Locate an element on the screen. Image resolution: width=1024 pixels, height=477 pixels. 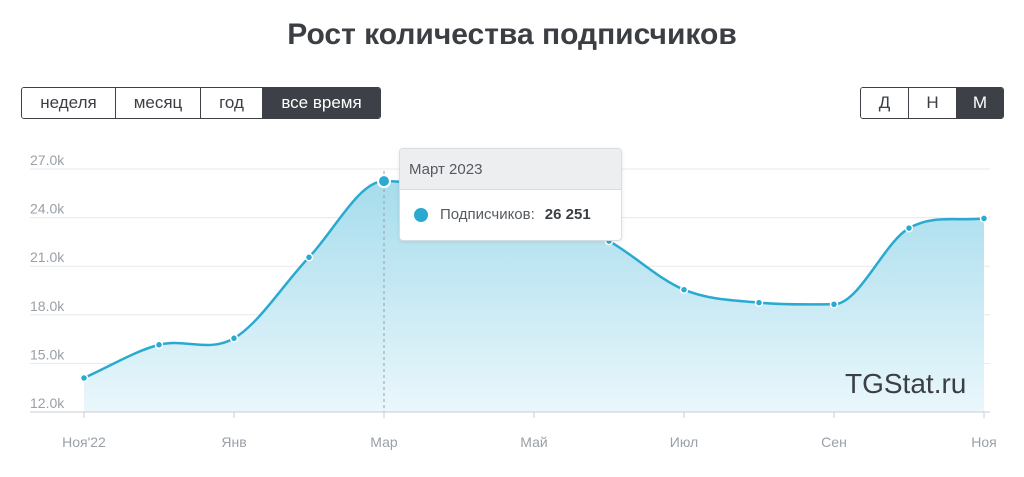
tooltip-header: Март 2023 is located at coordinates (510, 169).